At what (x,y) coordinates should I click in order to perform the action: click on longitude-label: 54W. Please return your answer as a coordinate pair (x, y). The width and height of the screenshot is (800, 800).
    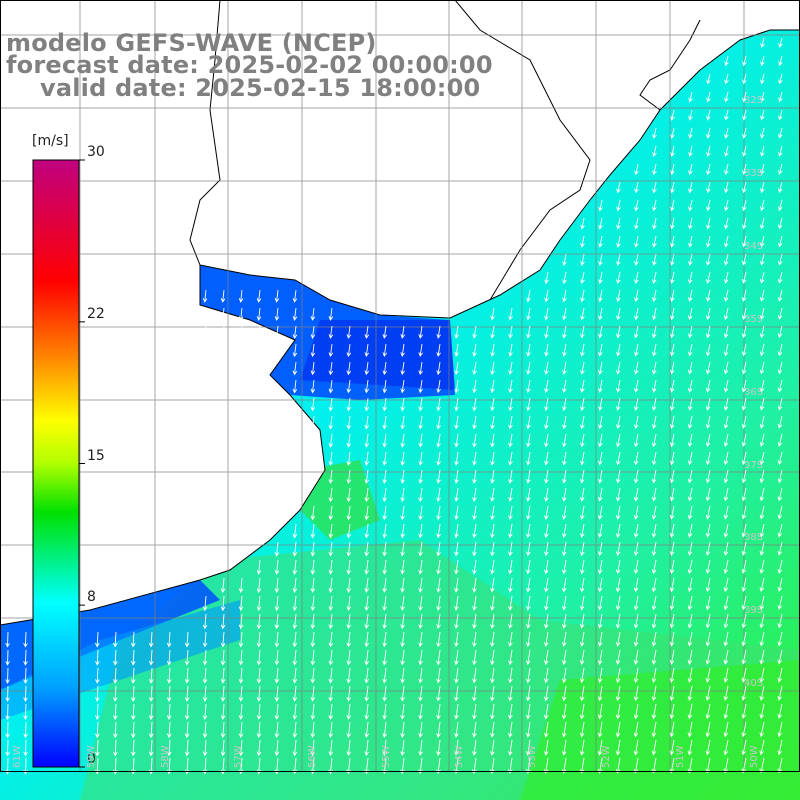
    Looking at the image, I should click on (459, 756).